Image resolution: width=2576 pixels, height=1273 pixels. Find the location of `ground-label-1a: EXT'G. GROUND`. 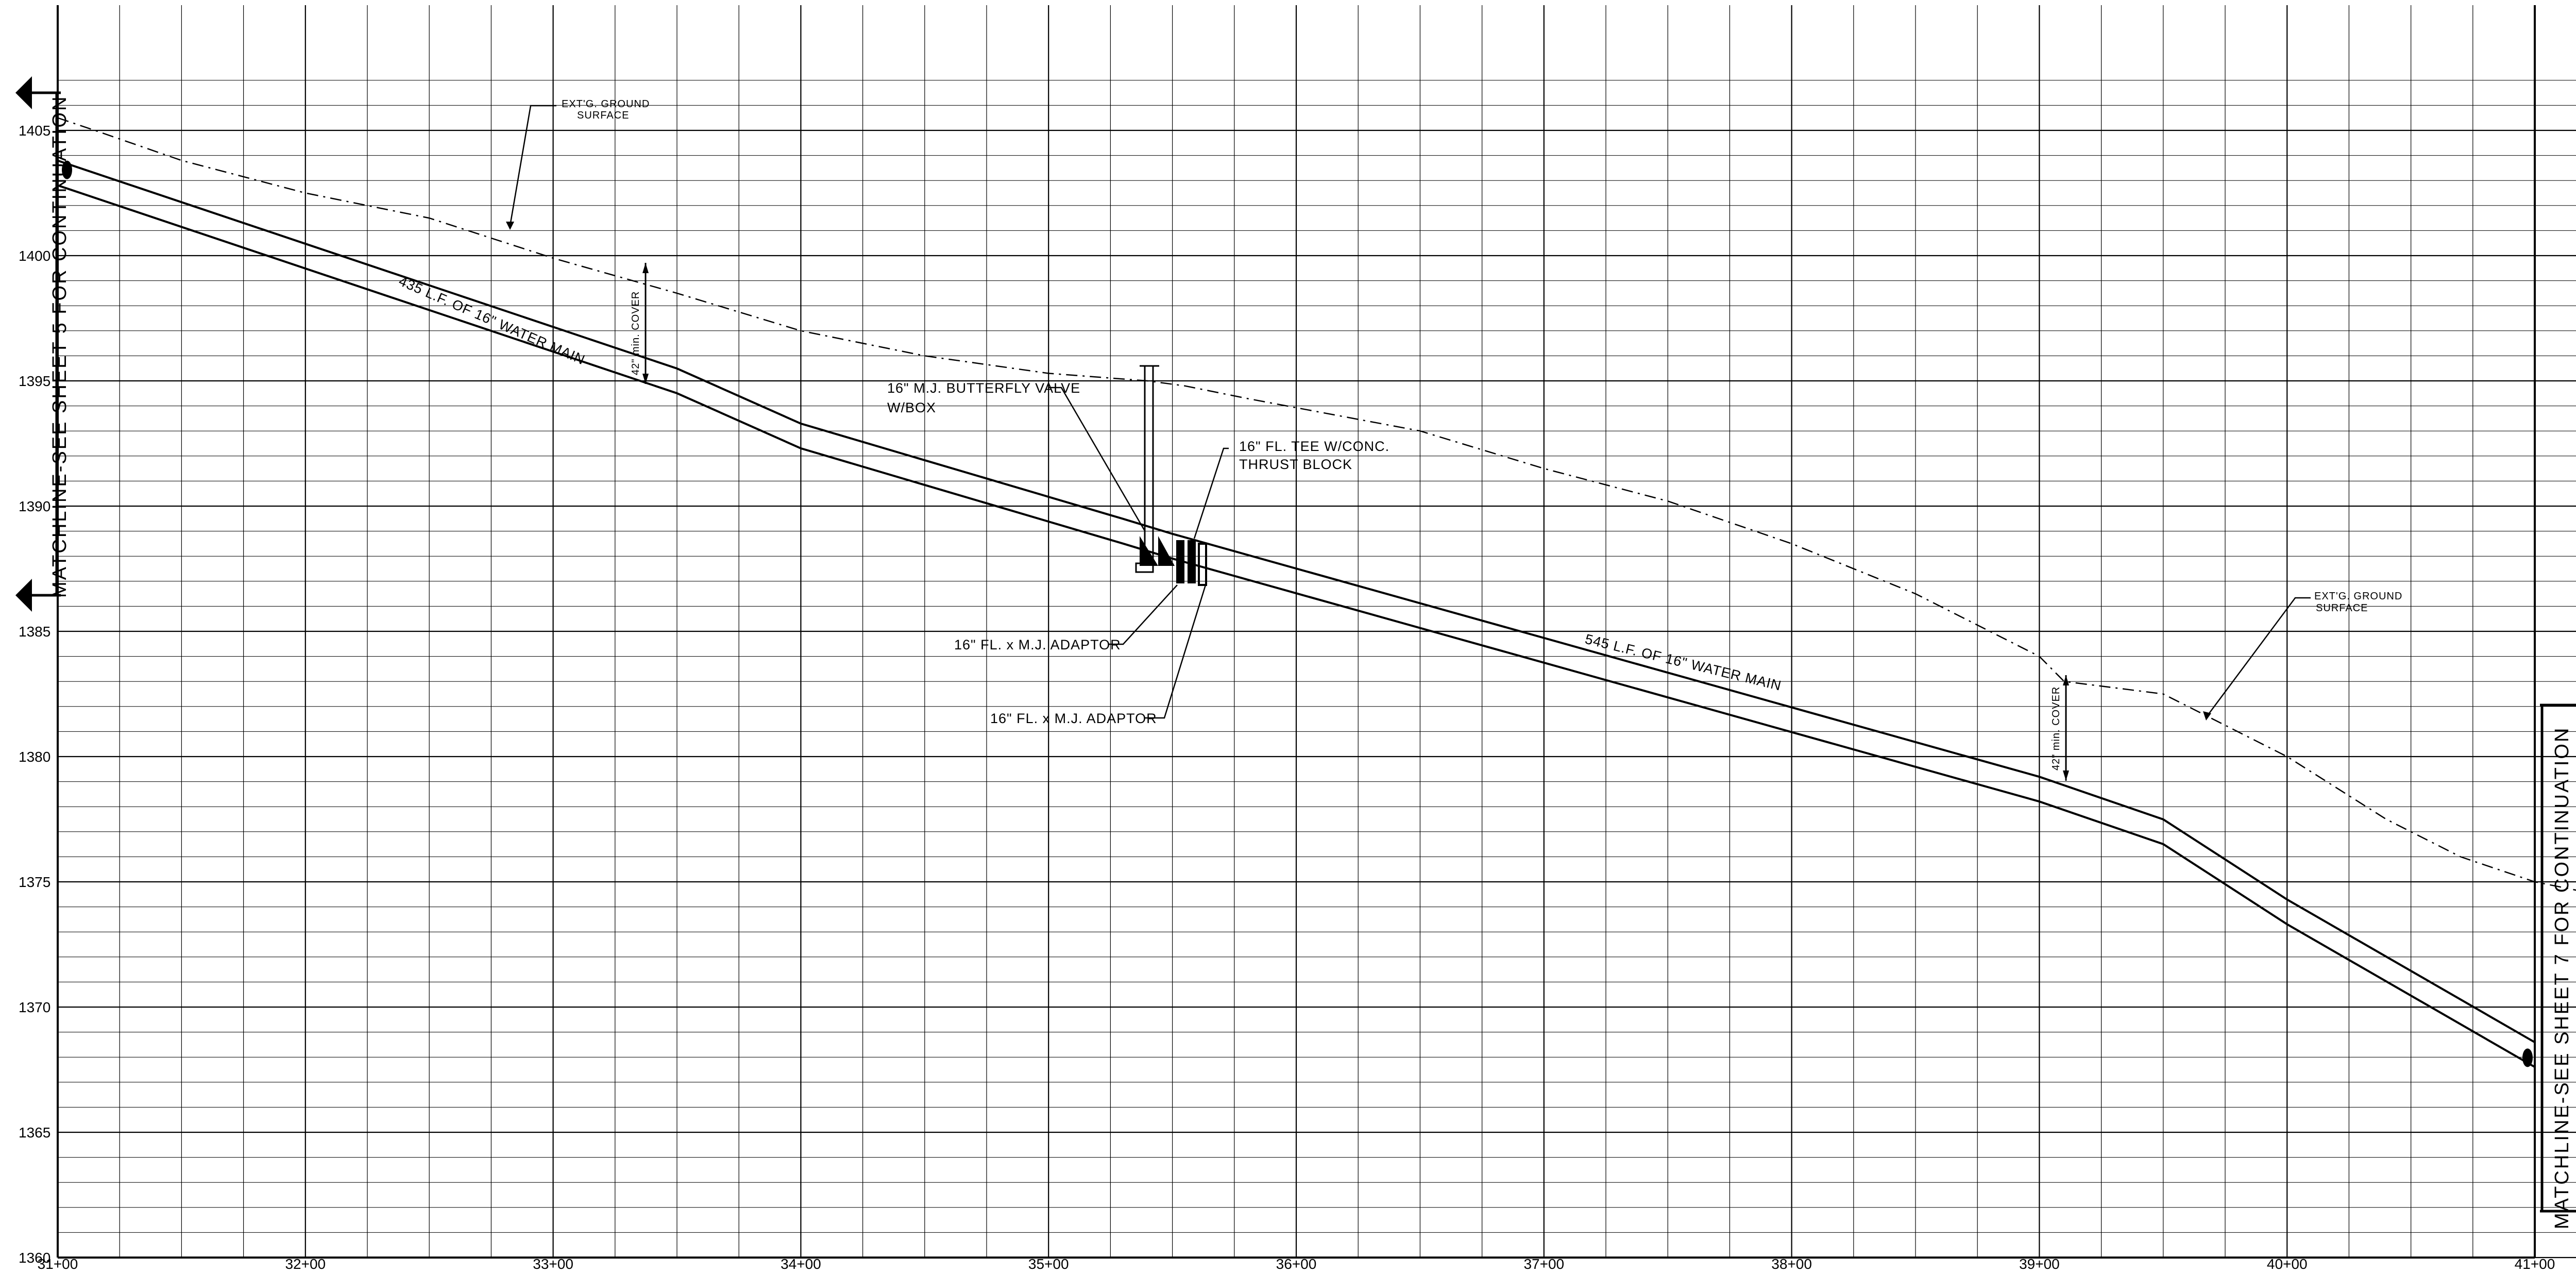

ground-label-1a: EXT'G. GROUND is located at coordinates (606, 104).